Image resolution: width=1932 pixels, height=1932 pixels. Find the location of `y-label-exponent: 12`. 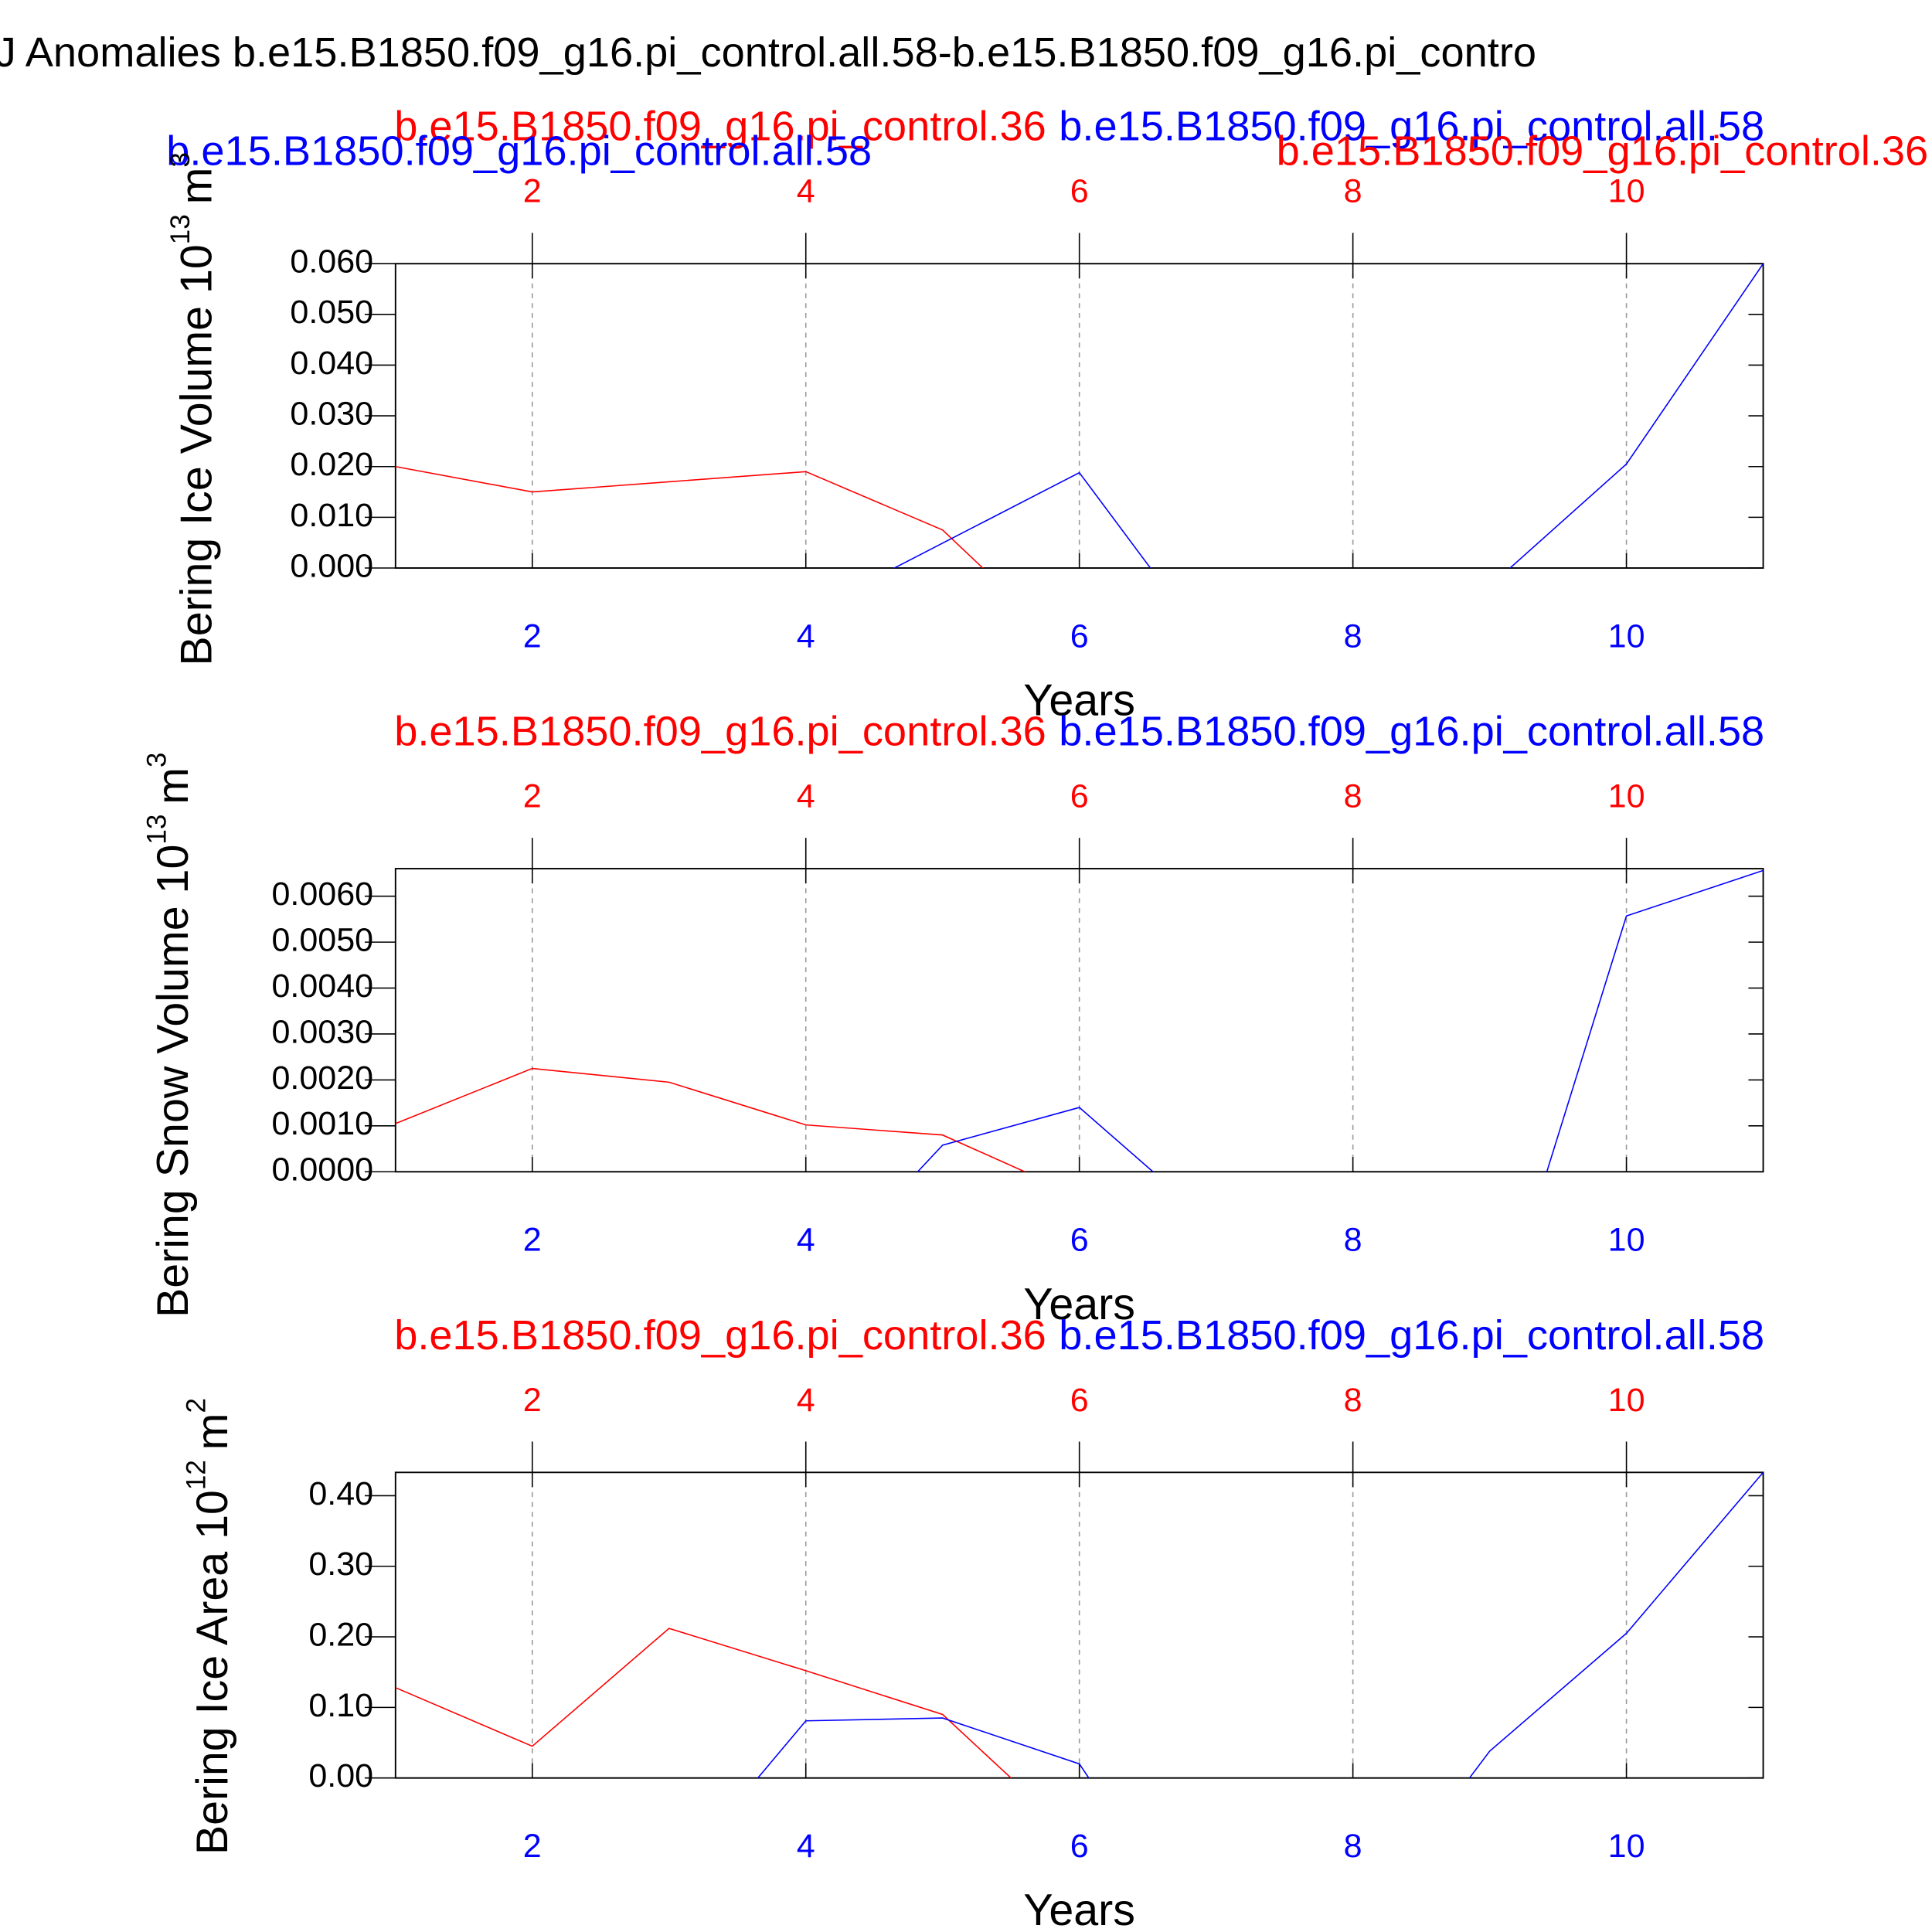

y-label-exponent: 12 is located at coordinates (197, 1475).